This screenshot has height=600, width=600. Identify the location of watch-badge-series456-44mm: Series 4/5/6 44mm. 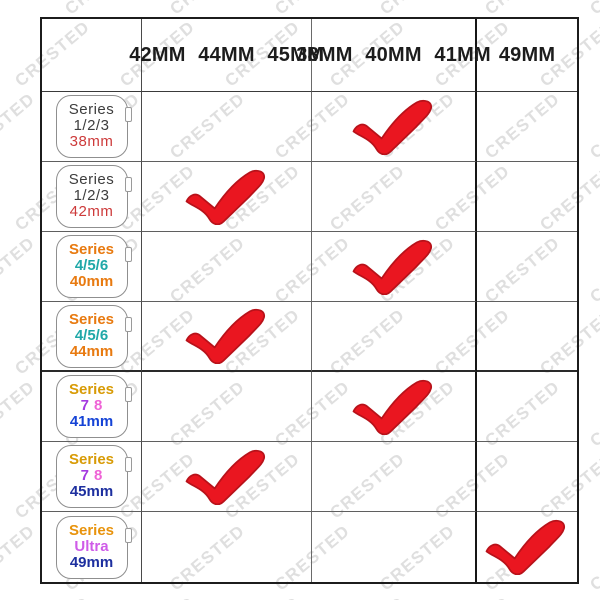
(93, 336).